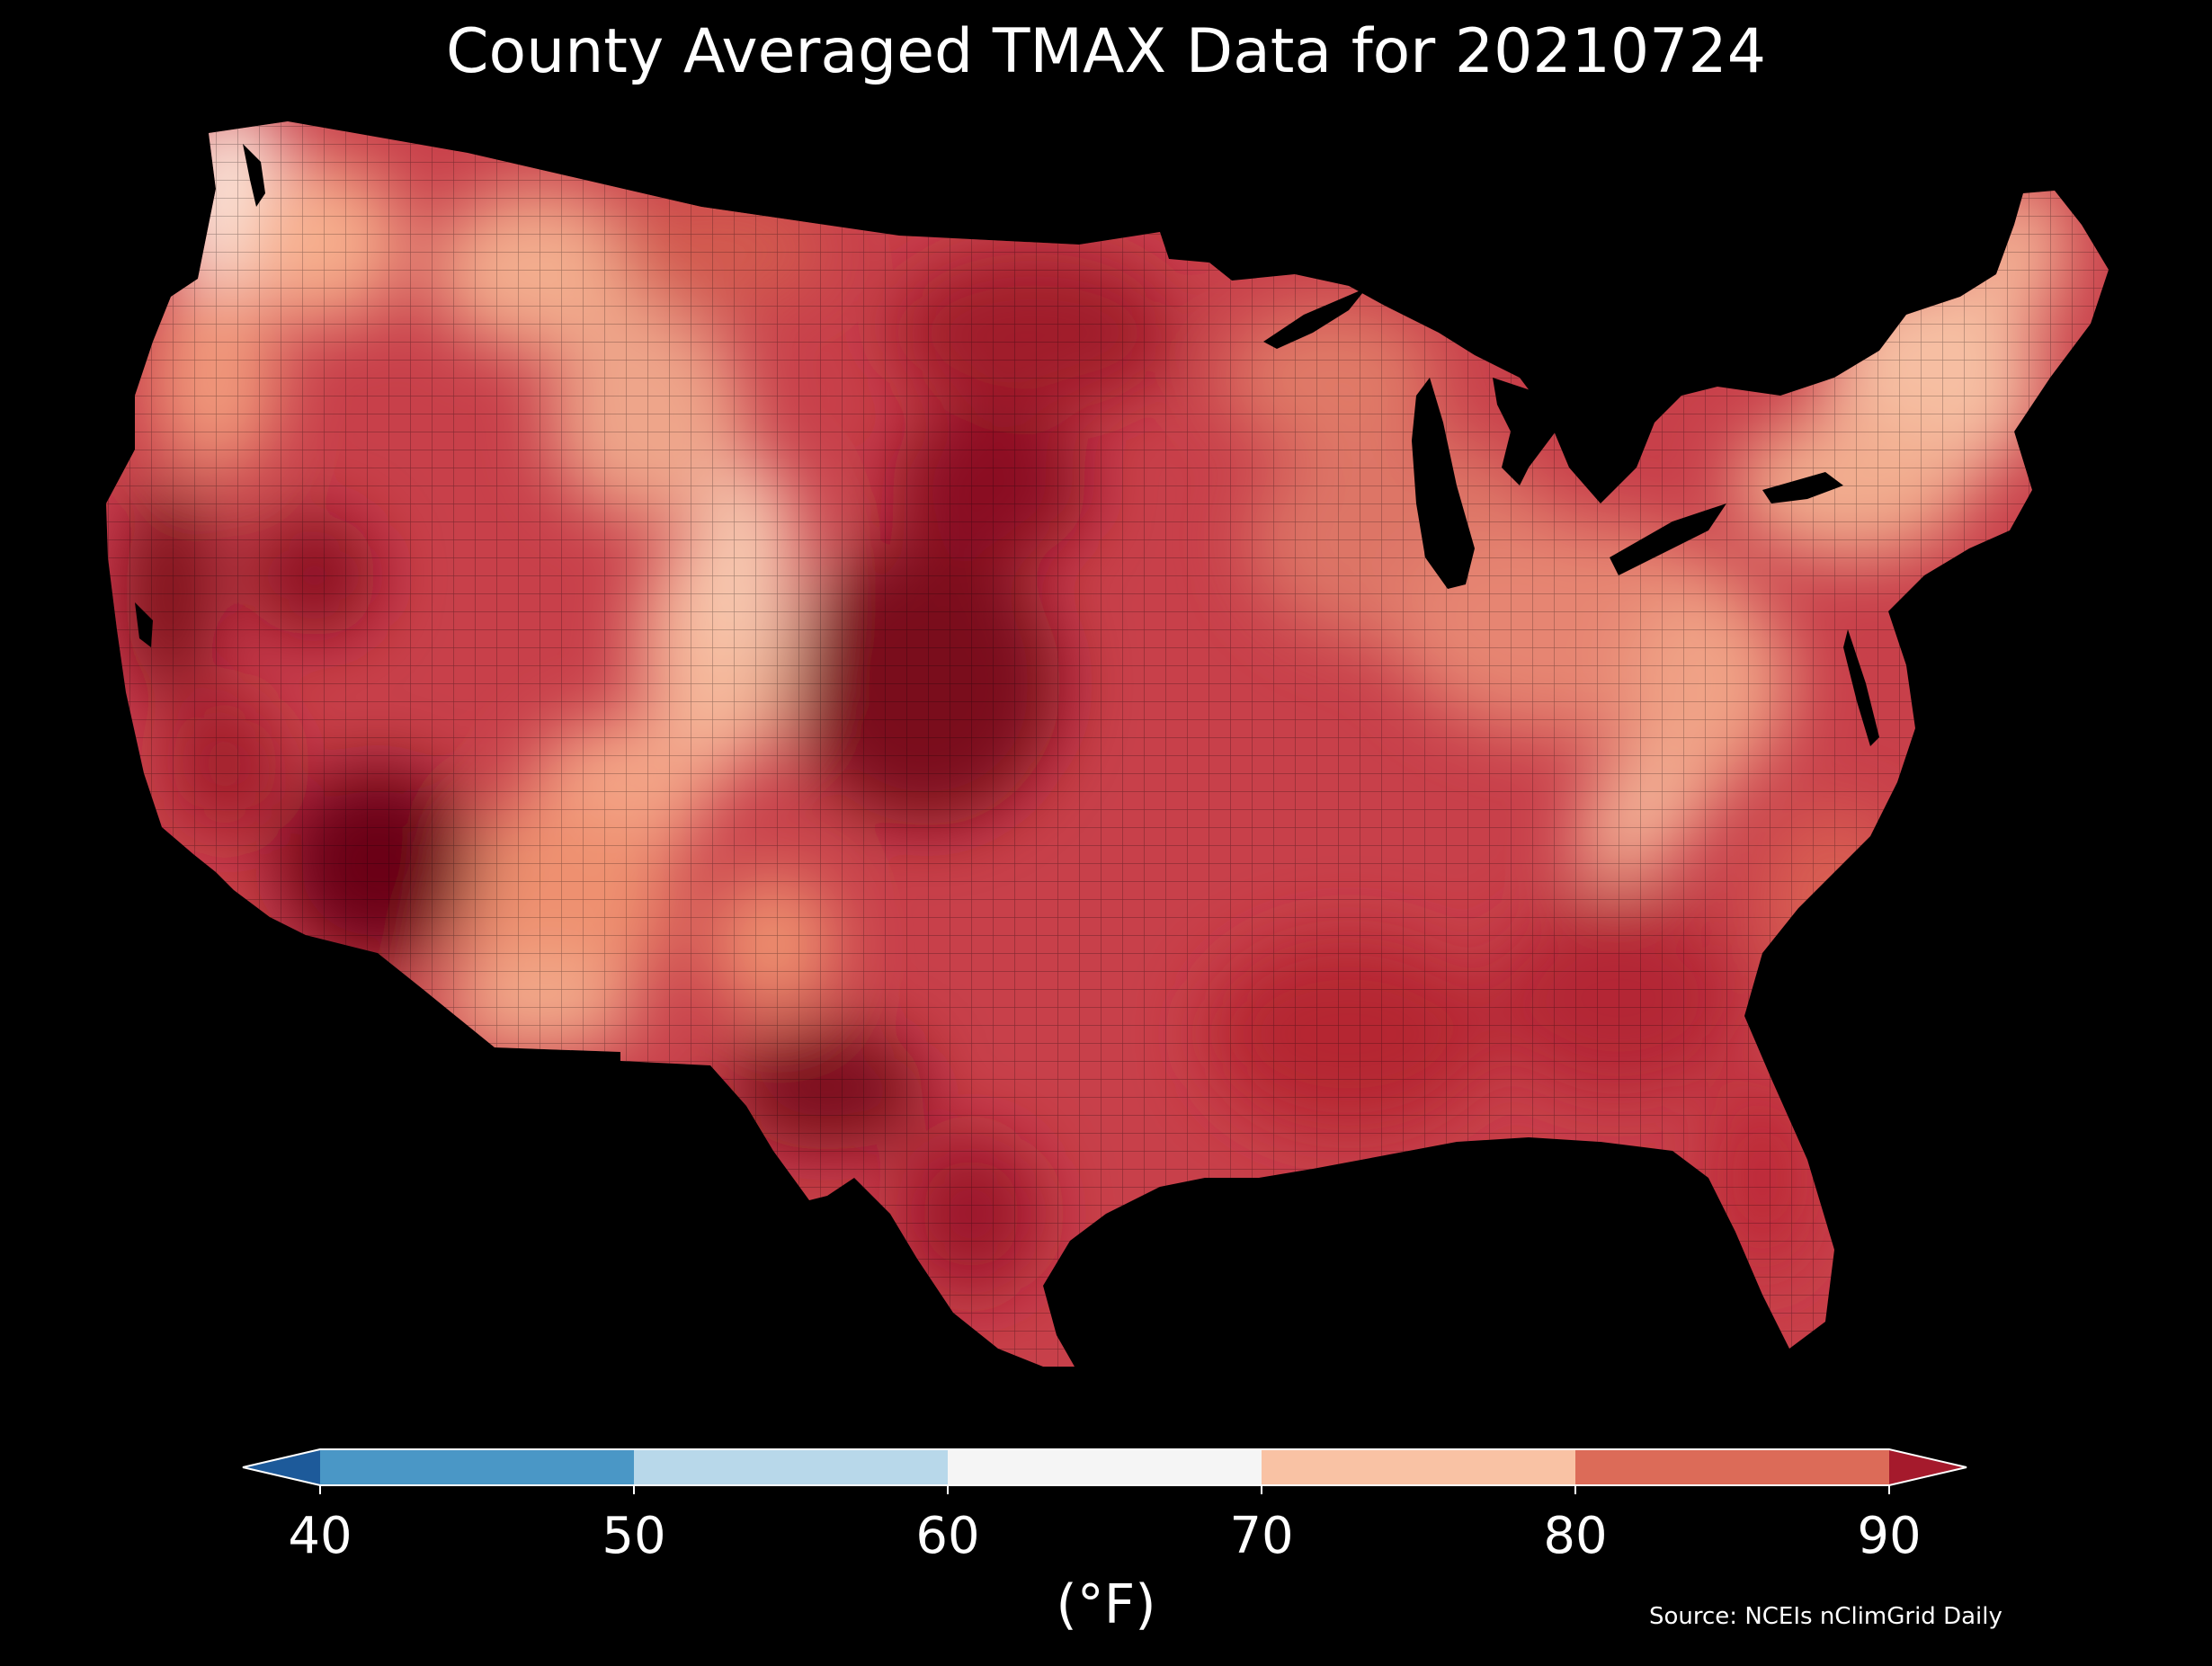 This screenshot has width=2212, height=1666. Describe the element at coordinates (320, 1536) in the screenshot. I see `tick-label-40: 40` at that location.